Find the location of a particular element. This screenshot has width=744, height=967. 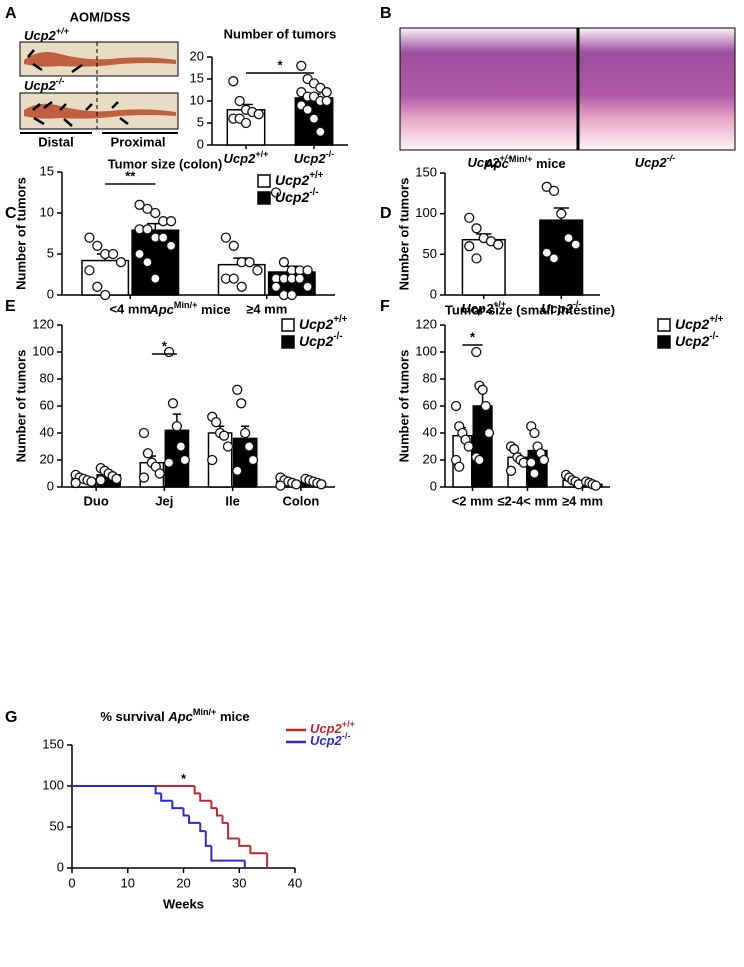

y-tick-label: 20 is located at coordinates (197, 55).